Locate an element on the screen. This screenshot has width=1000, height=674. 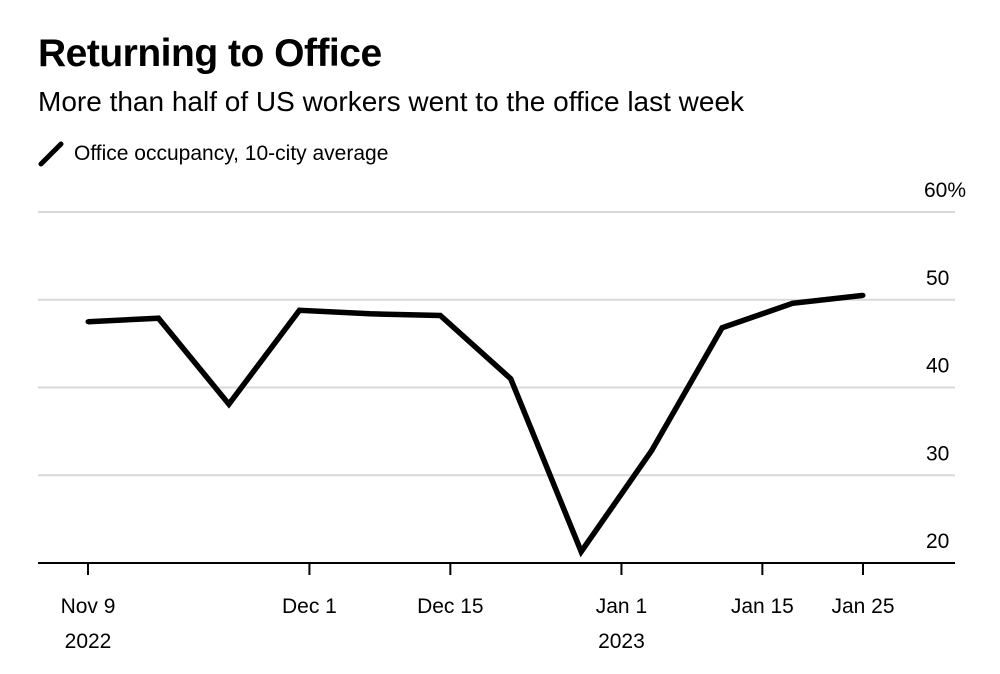
y-tick-label: 60% is located at coordinates (945, 190).